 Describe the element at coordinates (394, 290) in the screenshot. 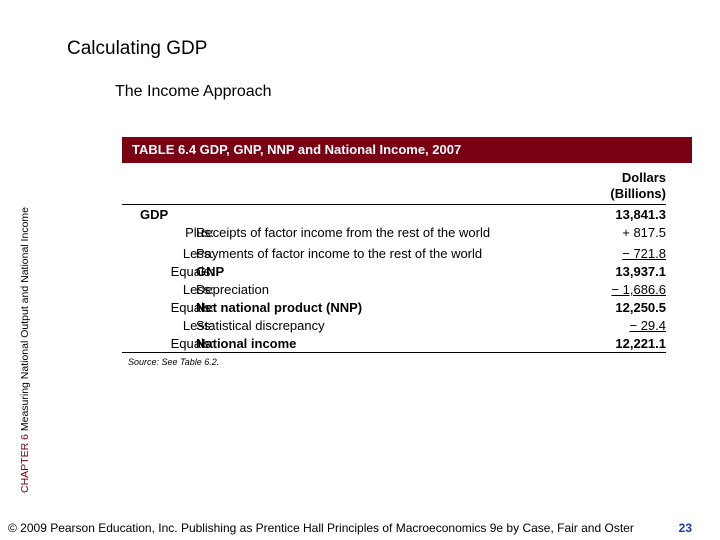

I see `table-row-depreciation: Less: Depreciation − 1,686.6` at that location.